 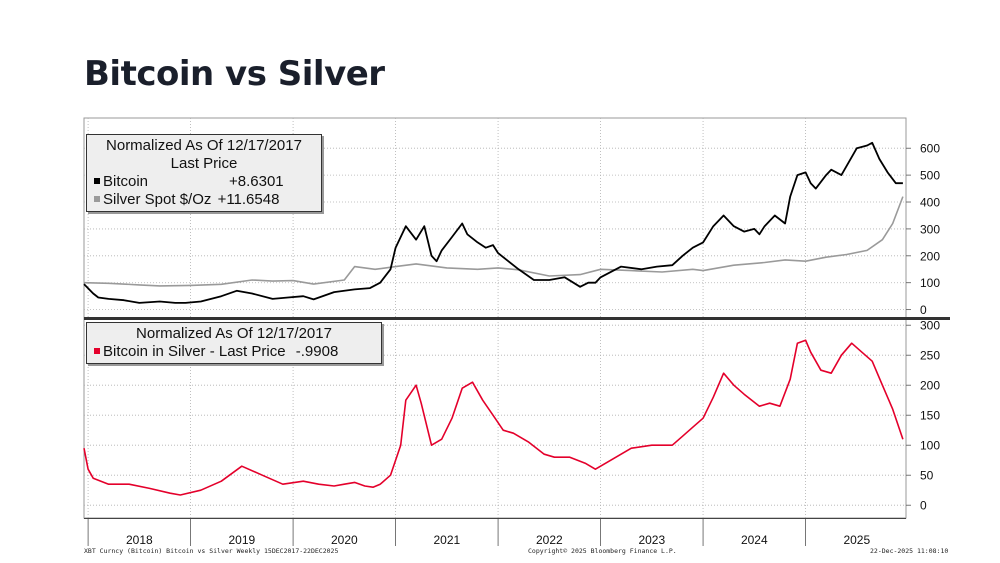 What do you see at coordinates (248, 199) in the screenshot?
I see `legend-value: +11.6548` at bounding box center [248, 199].